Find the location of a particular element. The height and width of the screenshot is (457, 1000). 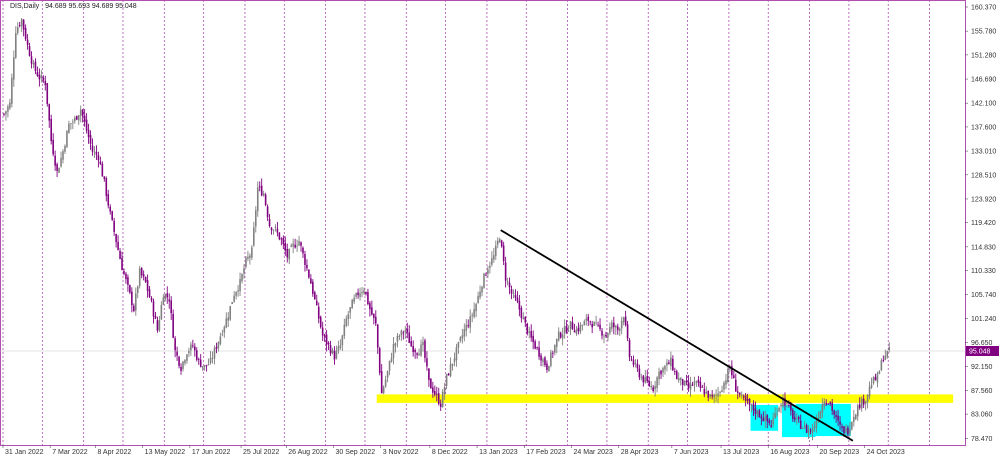

date-tick-label: 24 Oct 2023 is located at coordinates (886, 452).